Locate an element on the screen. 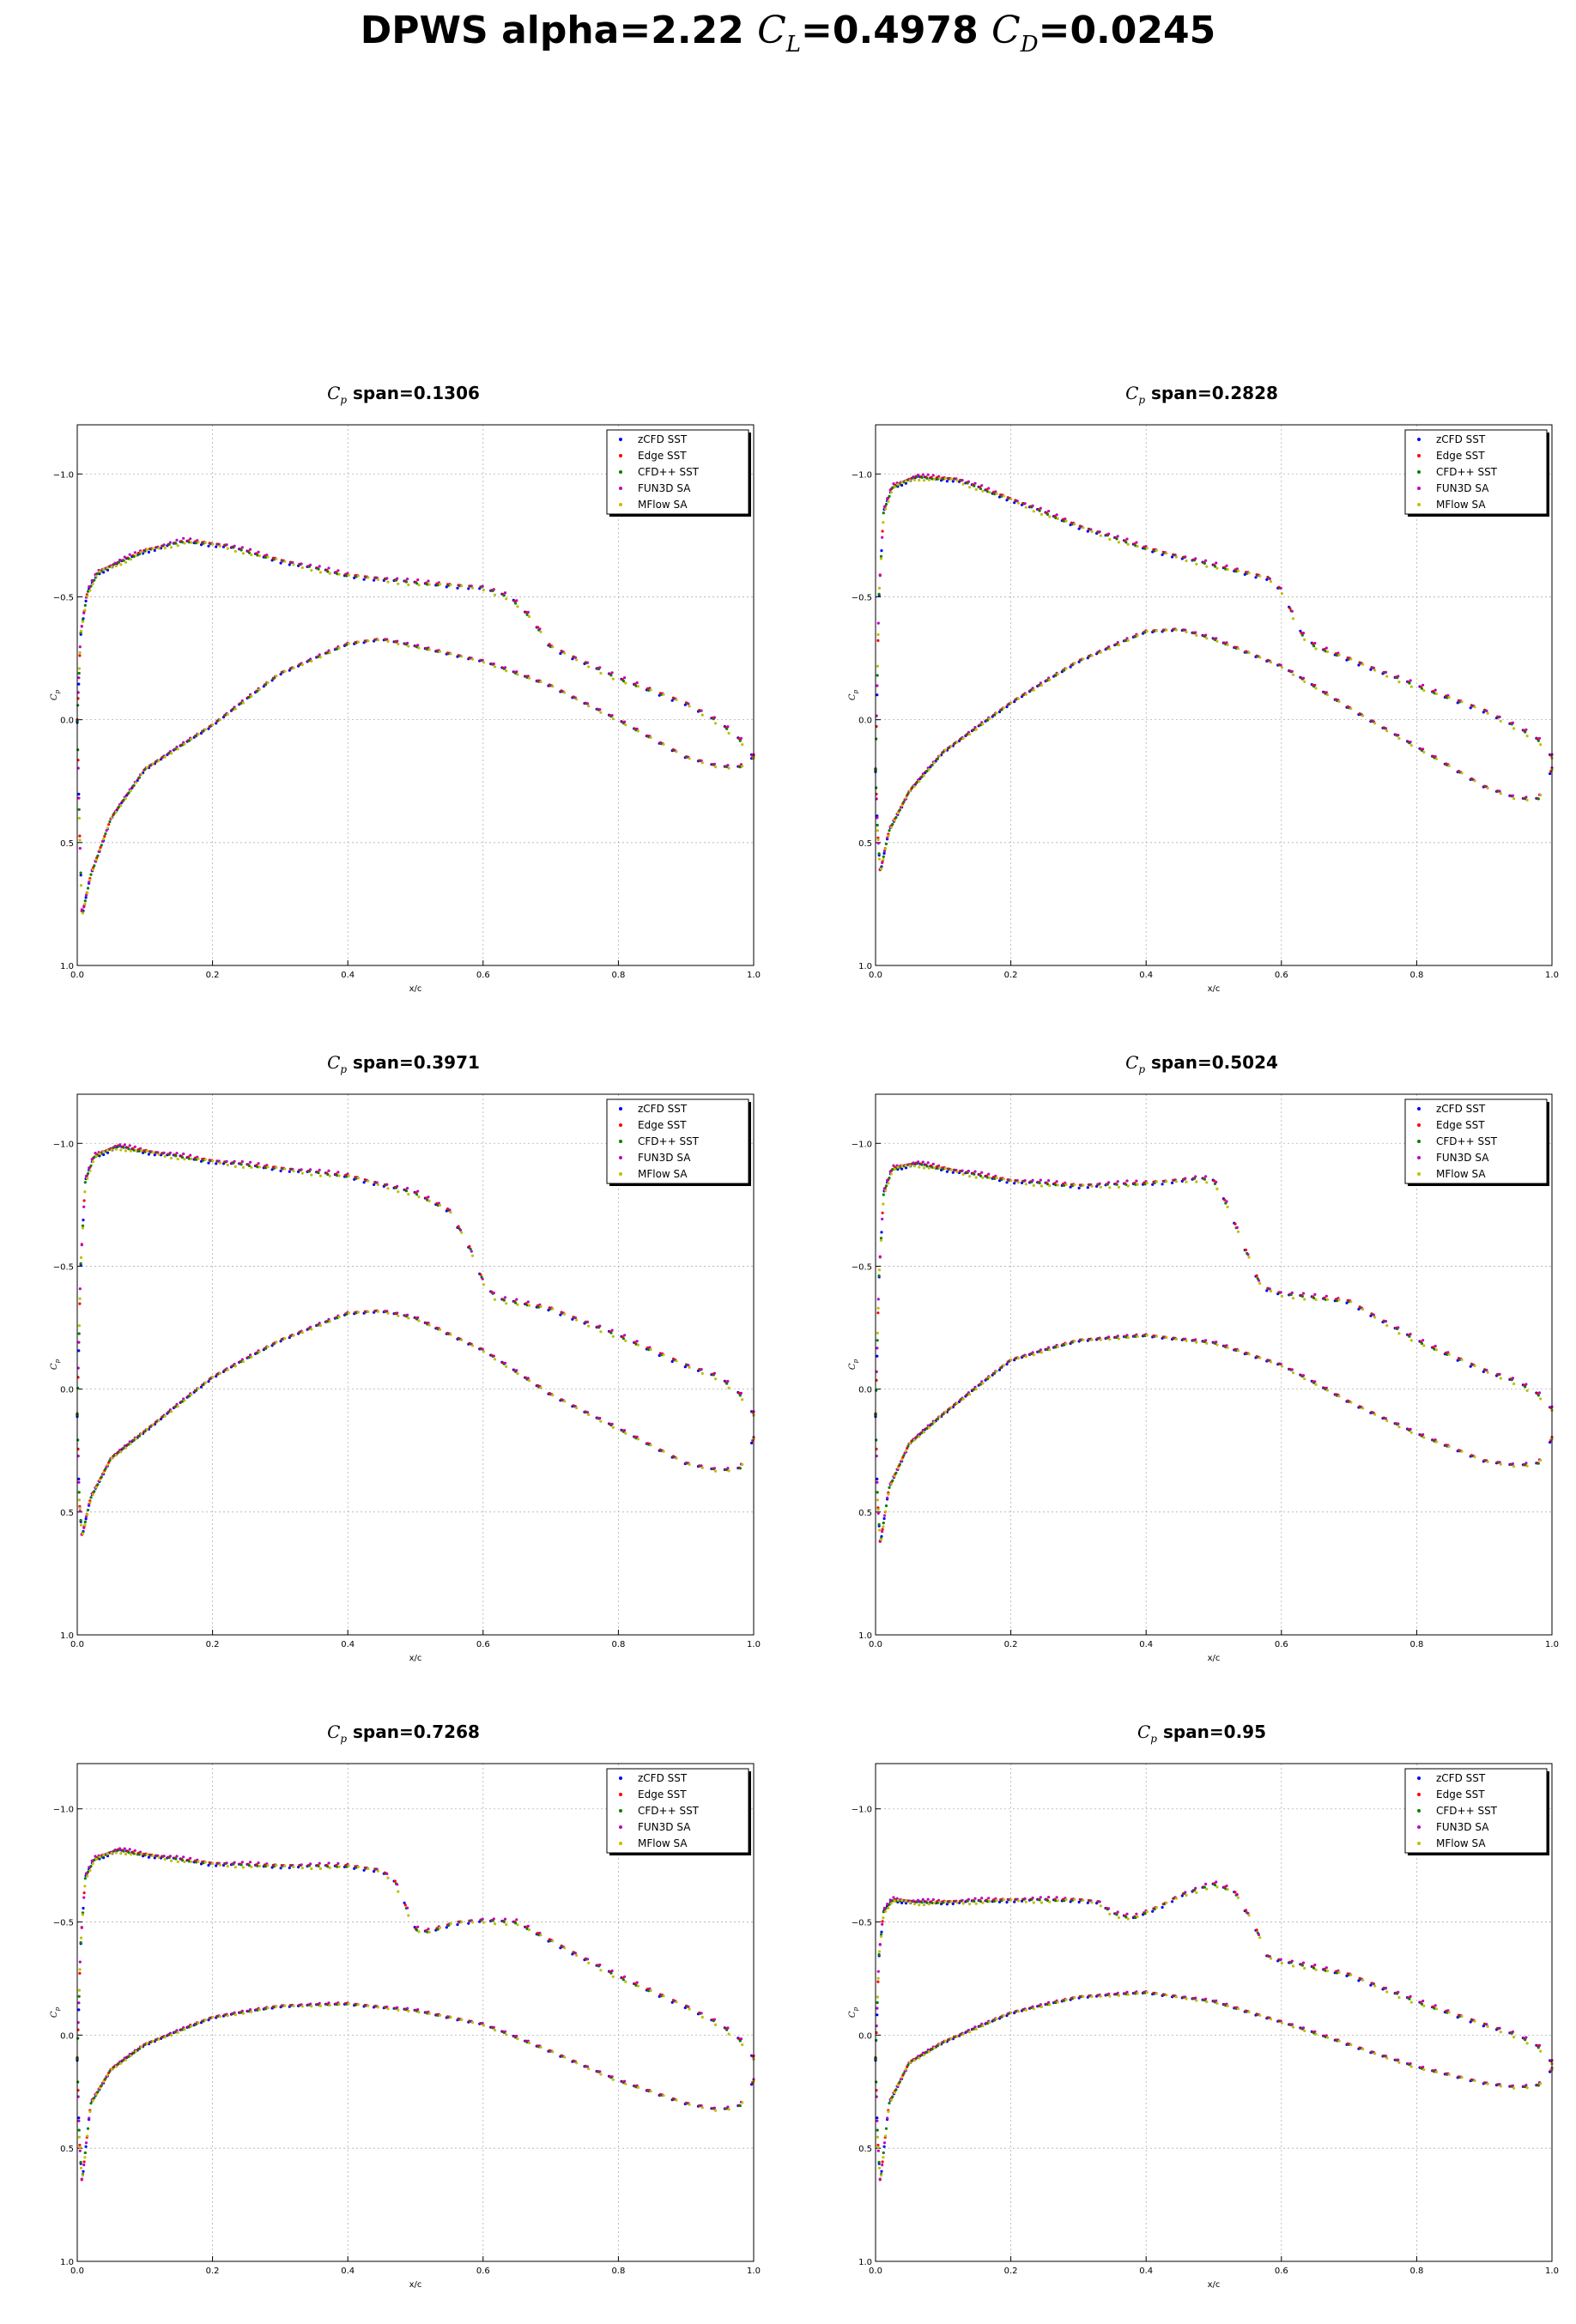  x-tick-label: 0.8 is located at coordinates (618, 975).